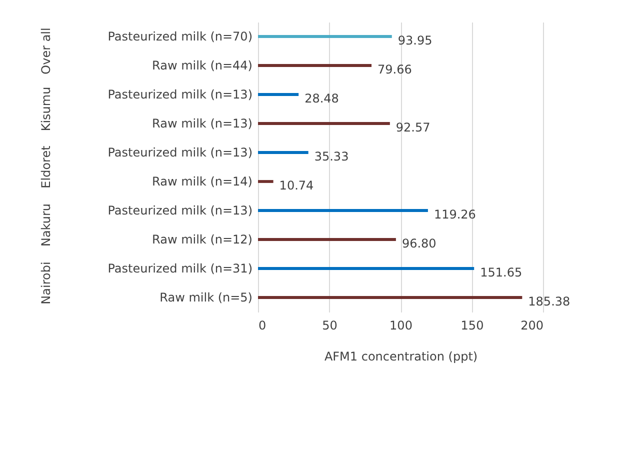 This screenshot has width=636, height=475. What do you see at coordinates (46, 109) in the screenshot?
I see `text: Kisumu` at bounding box center [46, 109].